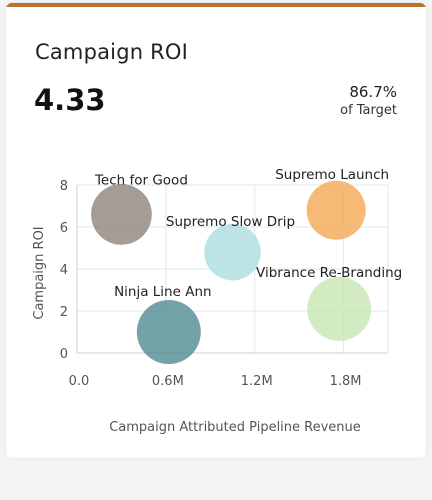  Describe the element at coordinates (79, 381) in the screenshot. I see `x-tick-label: 0.0` at that location.